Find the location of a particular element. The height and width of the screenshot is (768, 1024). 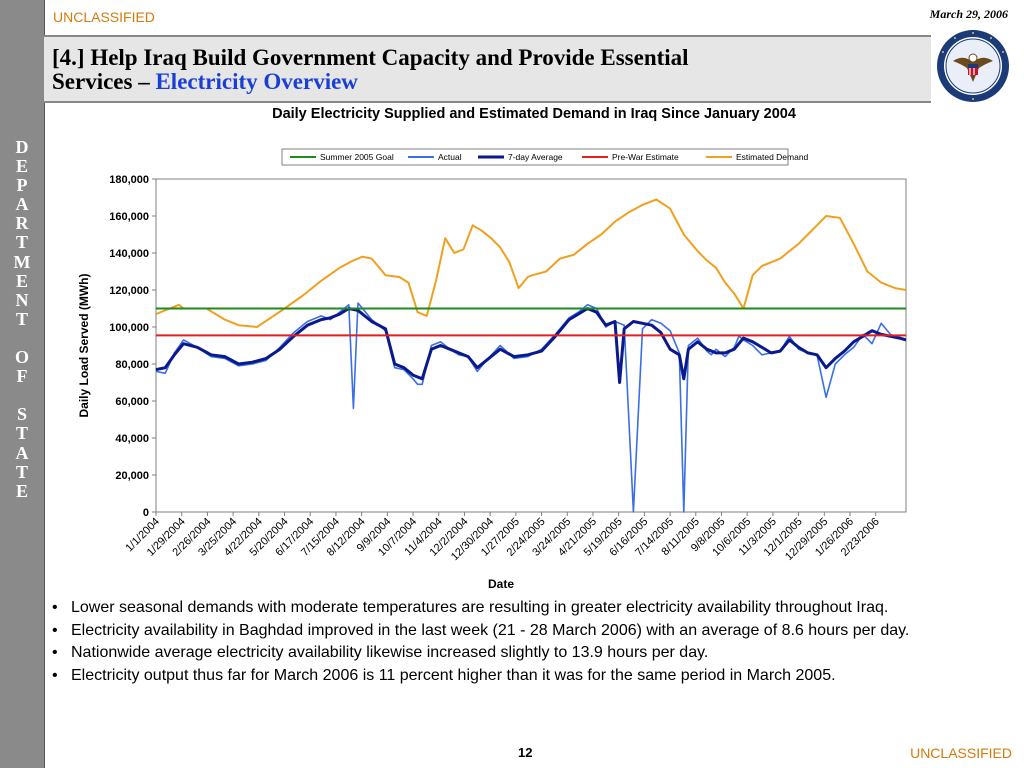

series-7-day-average is located at coordinates (531, 345).